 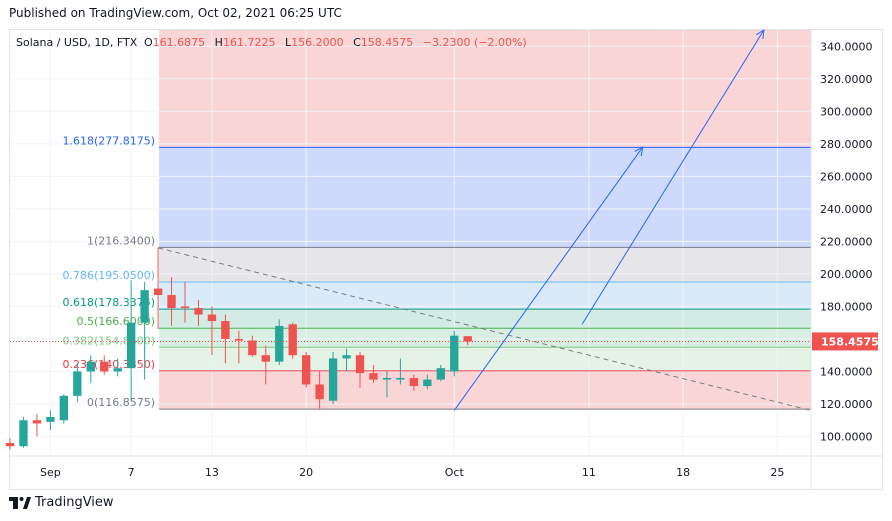 I want to click on ohlc-close-label: C, so click(x=357, y=42).